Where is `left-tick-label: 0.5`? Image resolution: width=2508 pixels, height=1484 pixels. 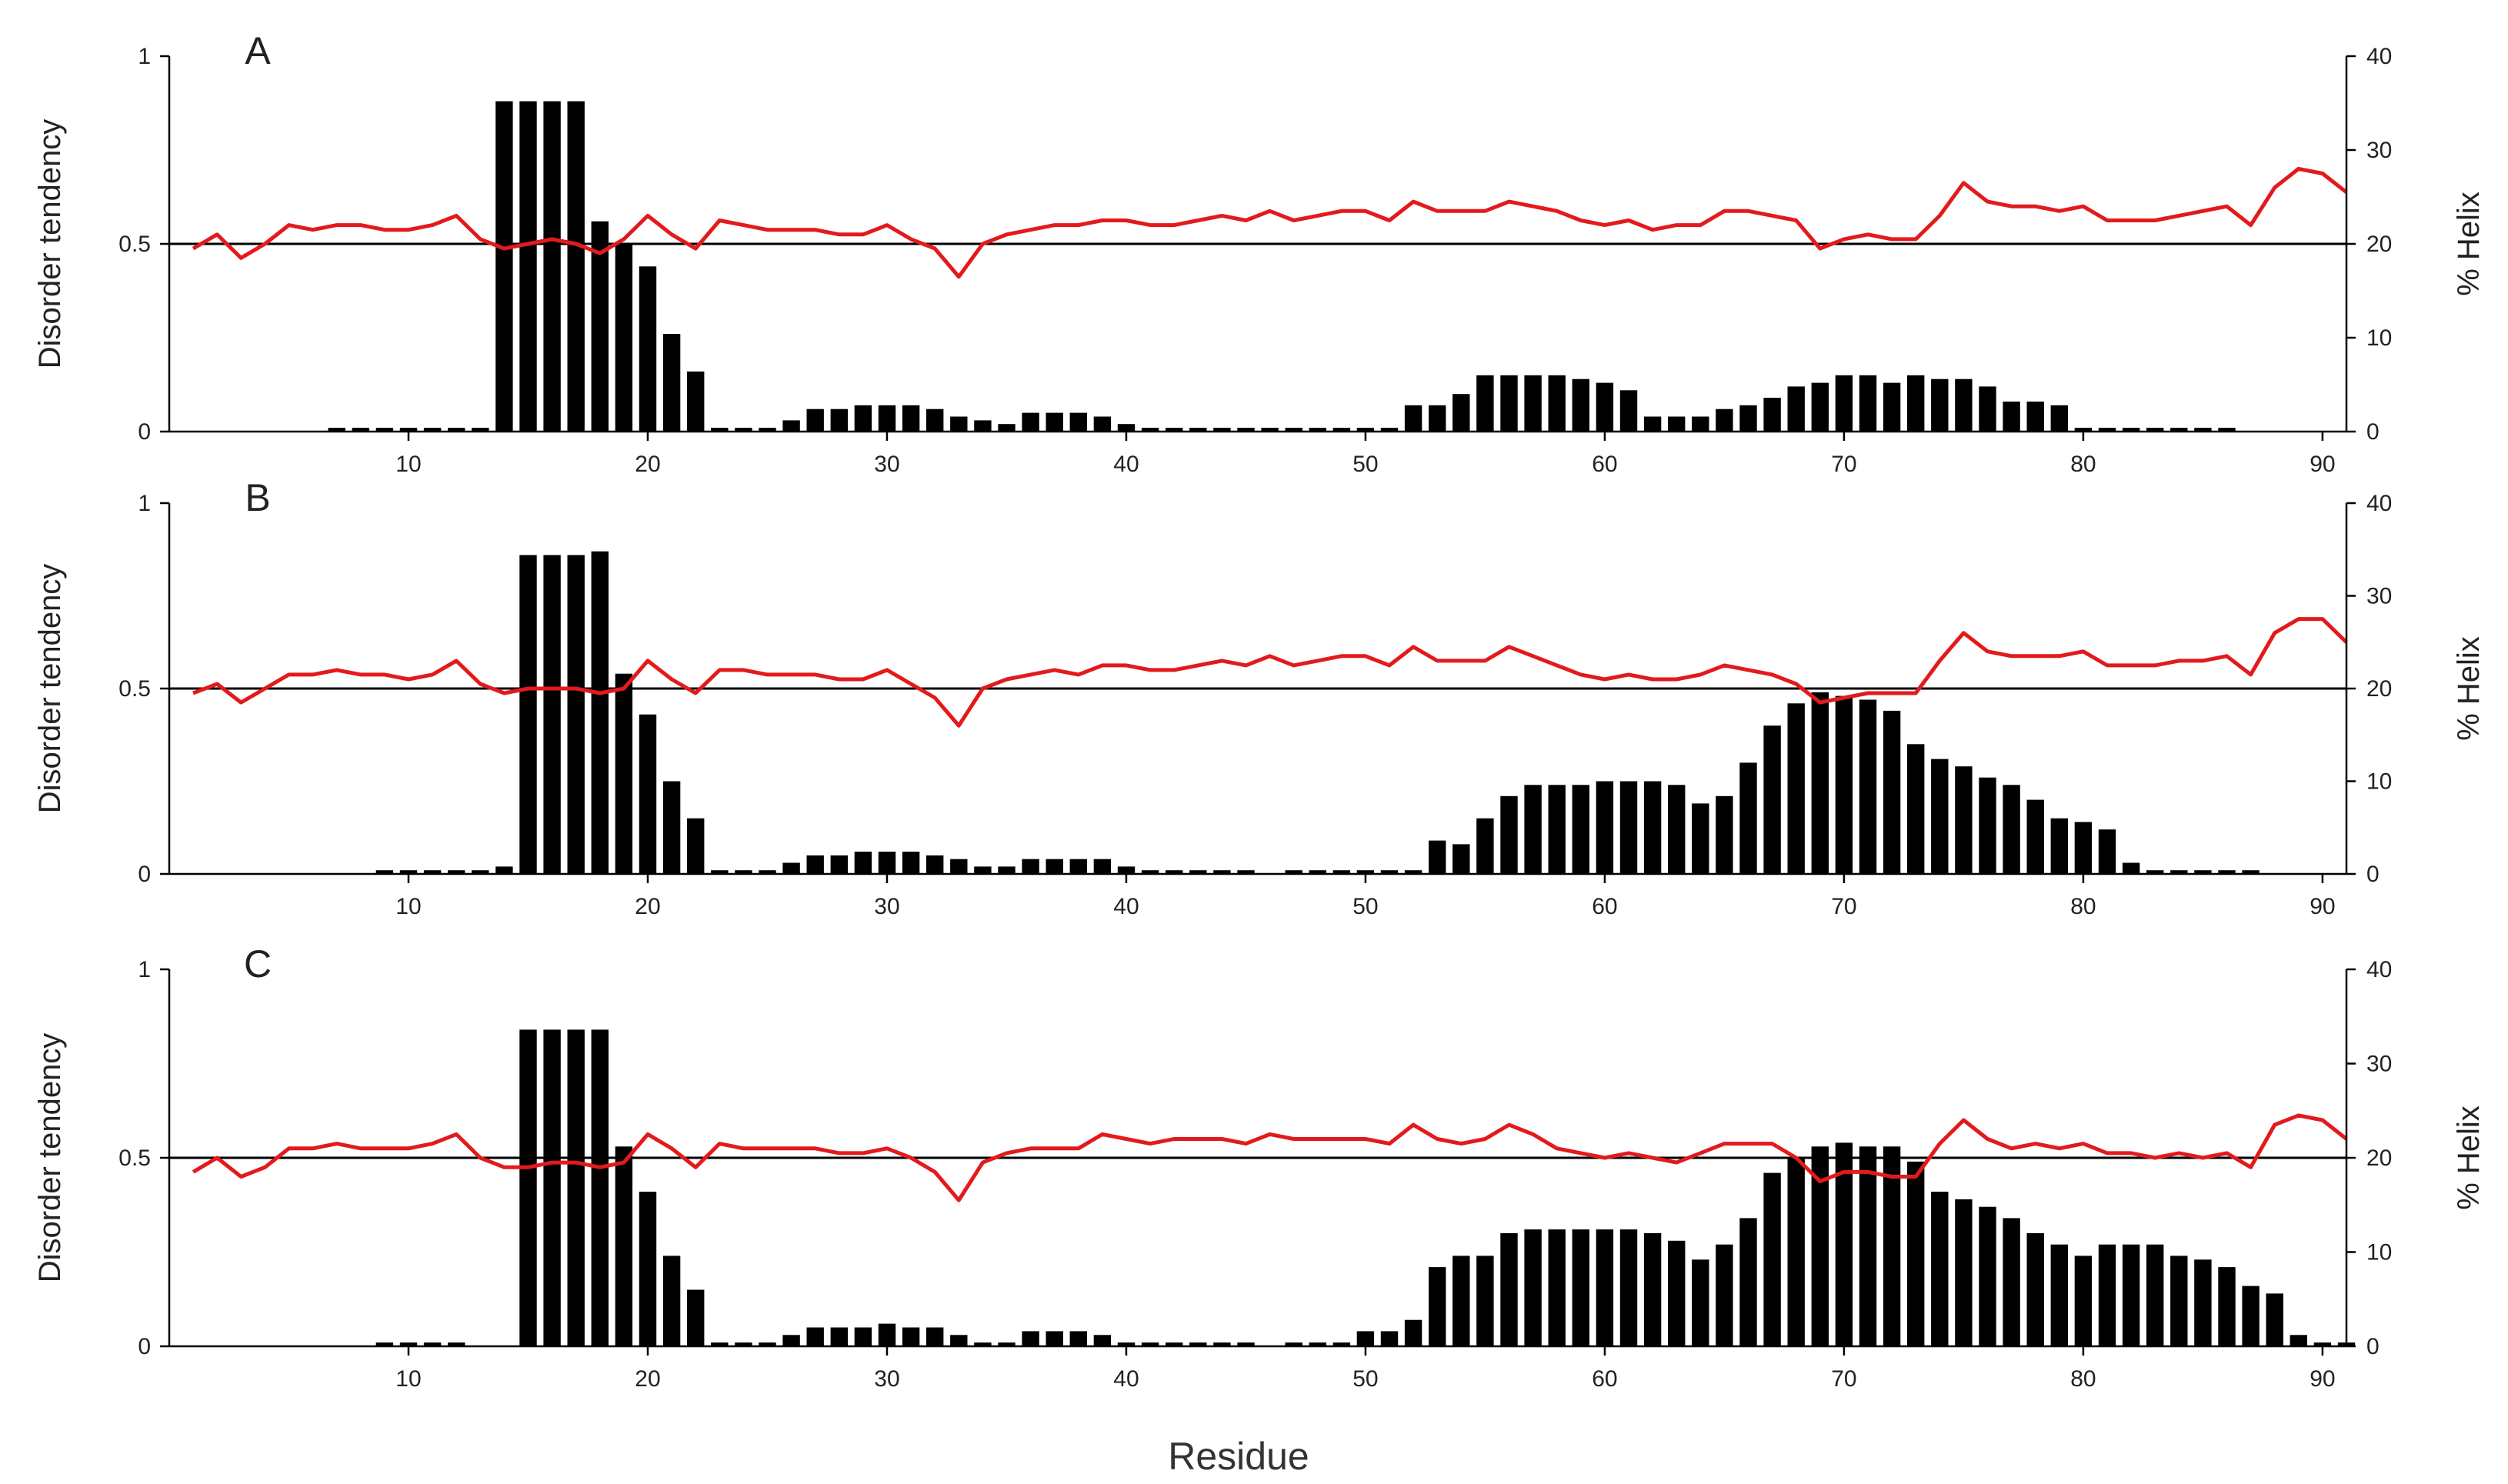 left-tick-label: 0.5 is located at coordinates (134, 689).